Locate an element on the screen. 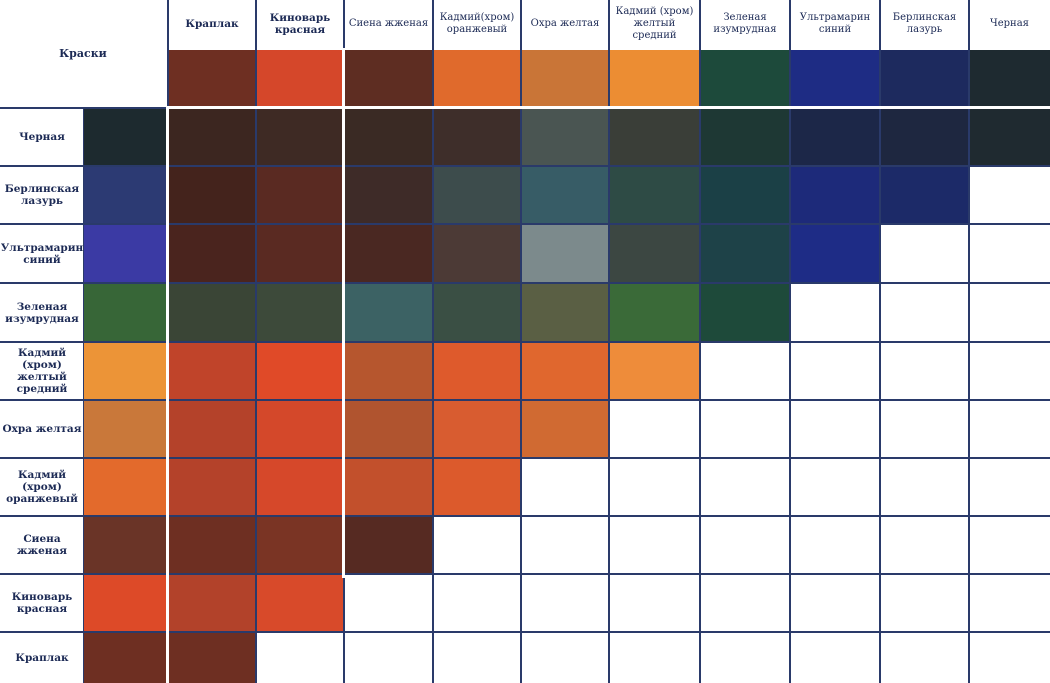 This screenshot has height=683, width=1050. column-header-label: Зеленая изумрудная is located at coordinates (745, 23).